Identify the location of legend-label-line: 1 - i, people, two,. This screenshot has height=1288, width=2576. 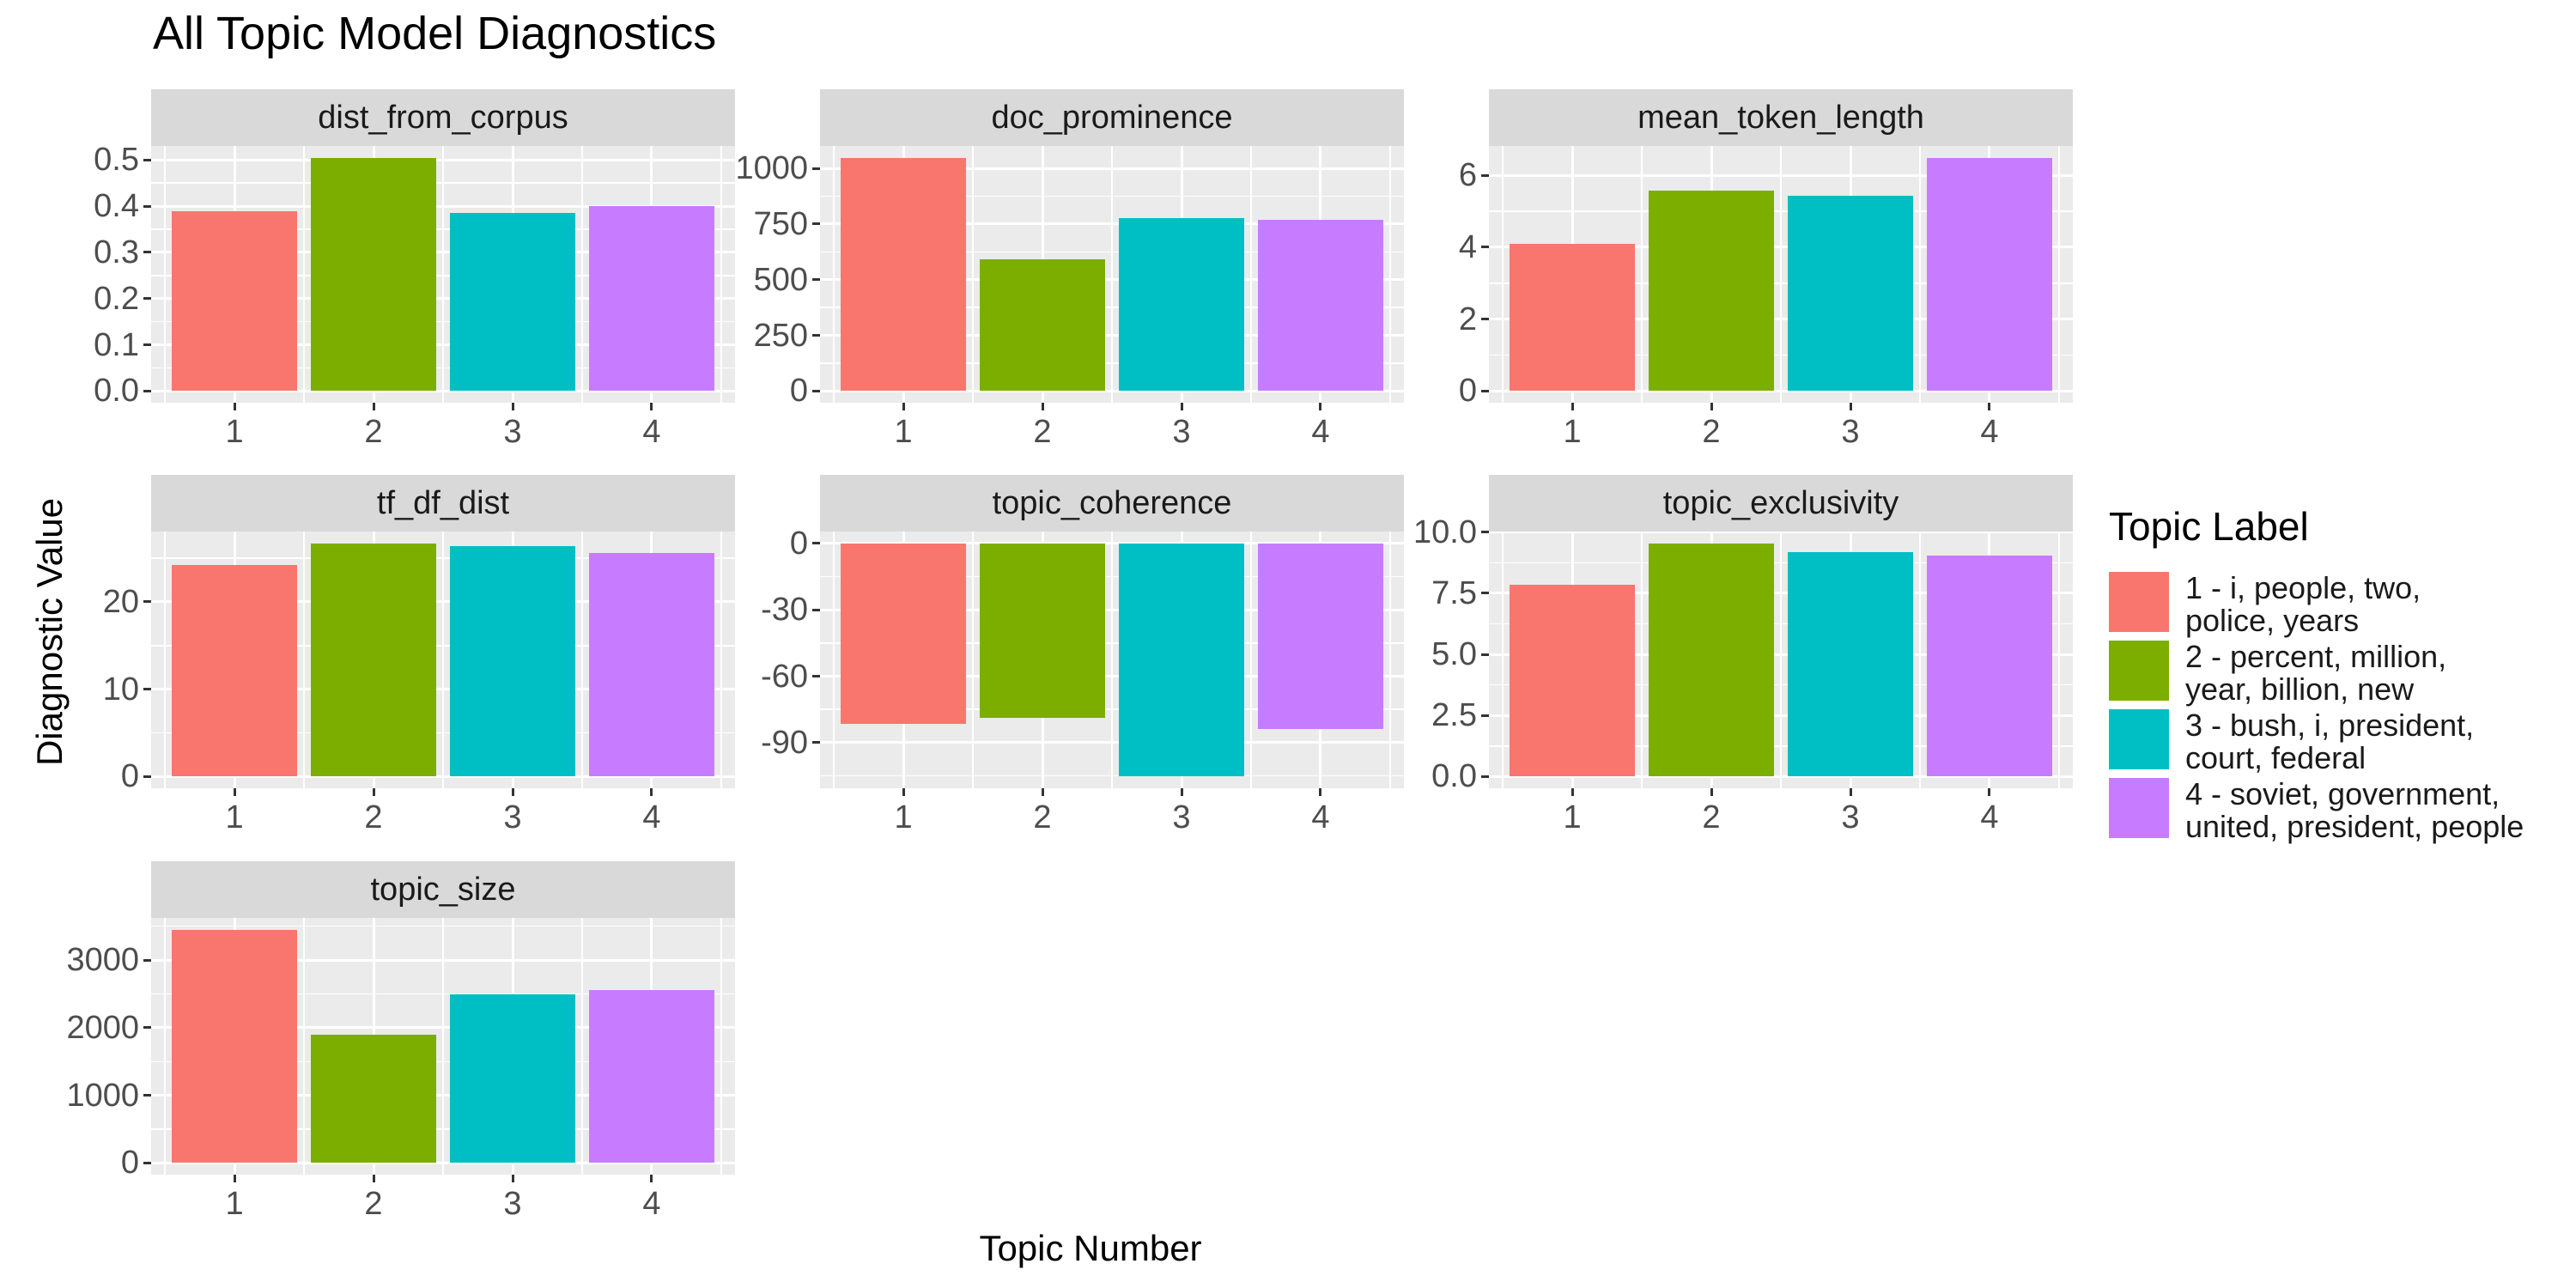
(2303, 587).